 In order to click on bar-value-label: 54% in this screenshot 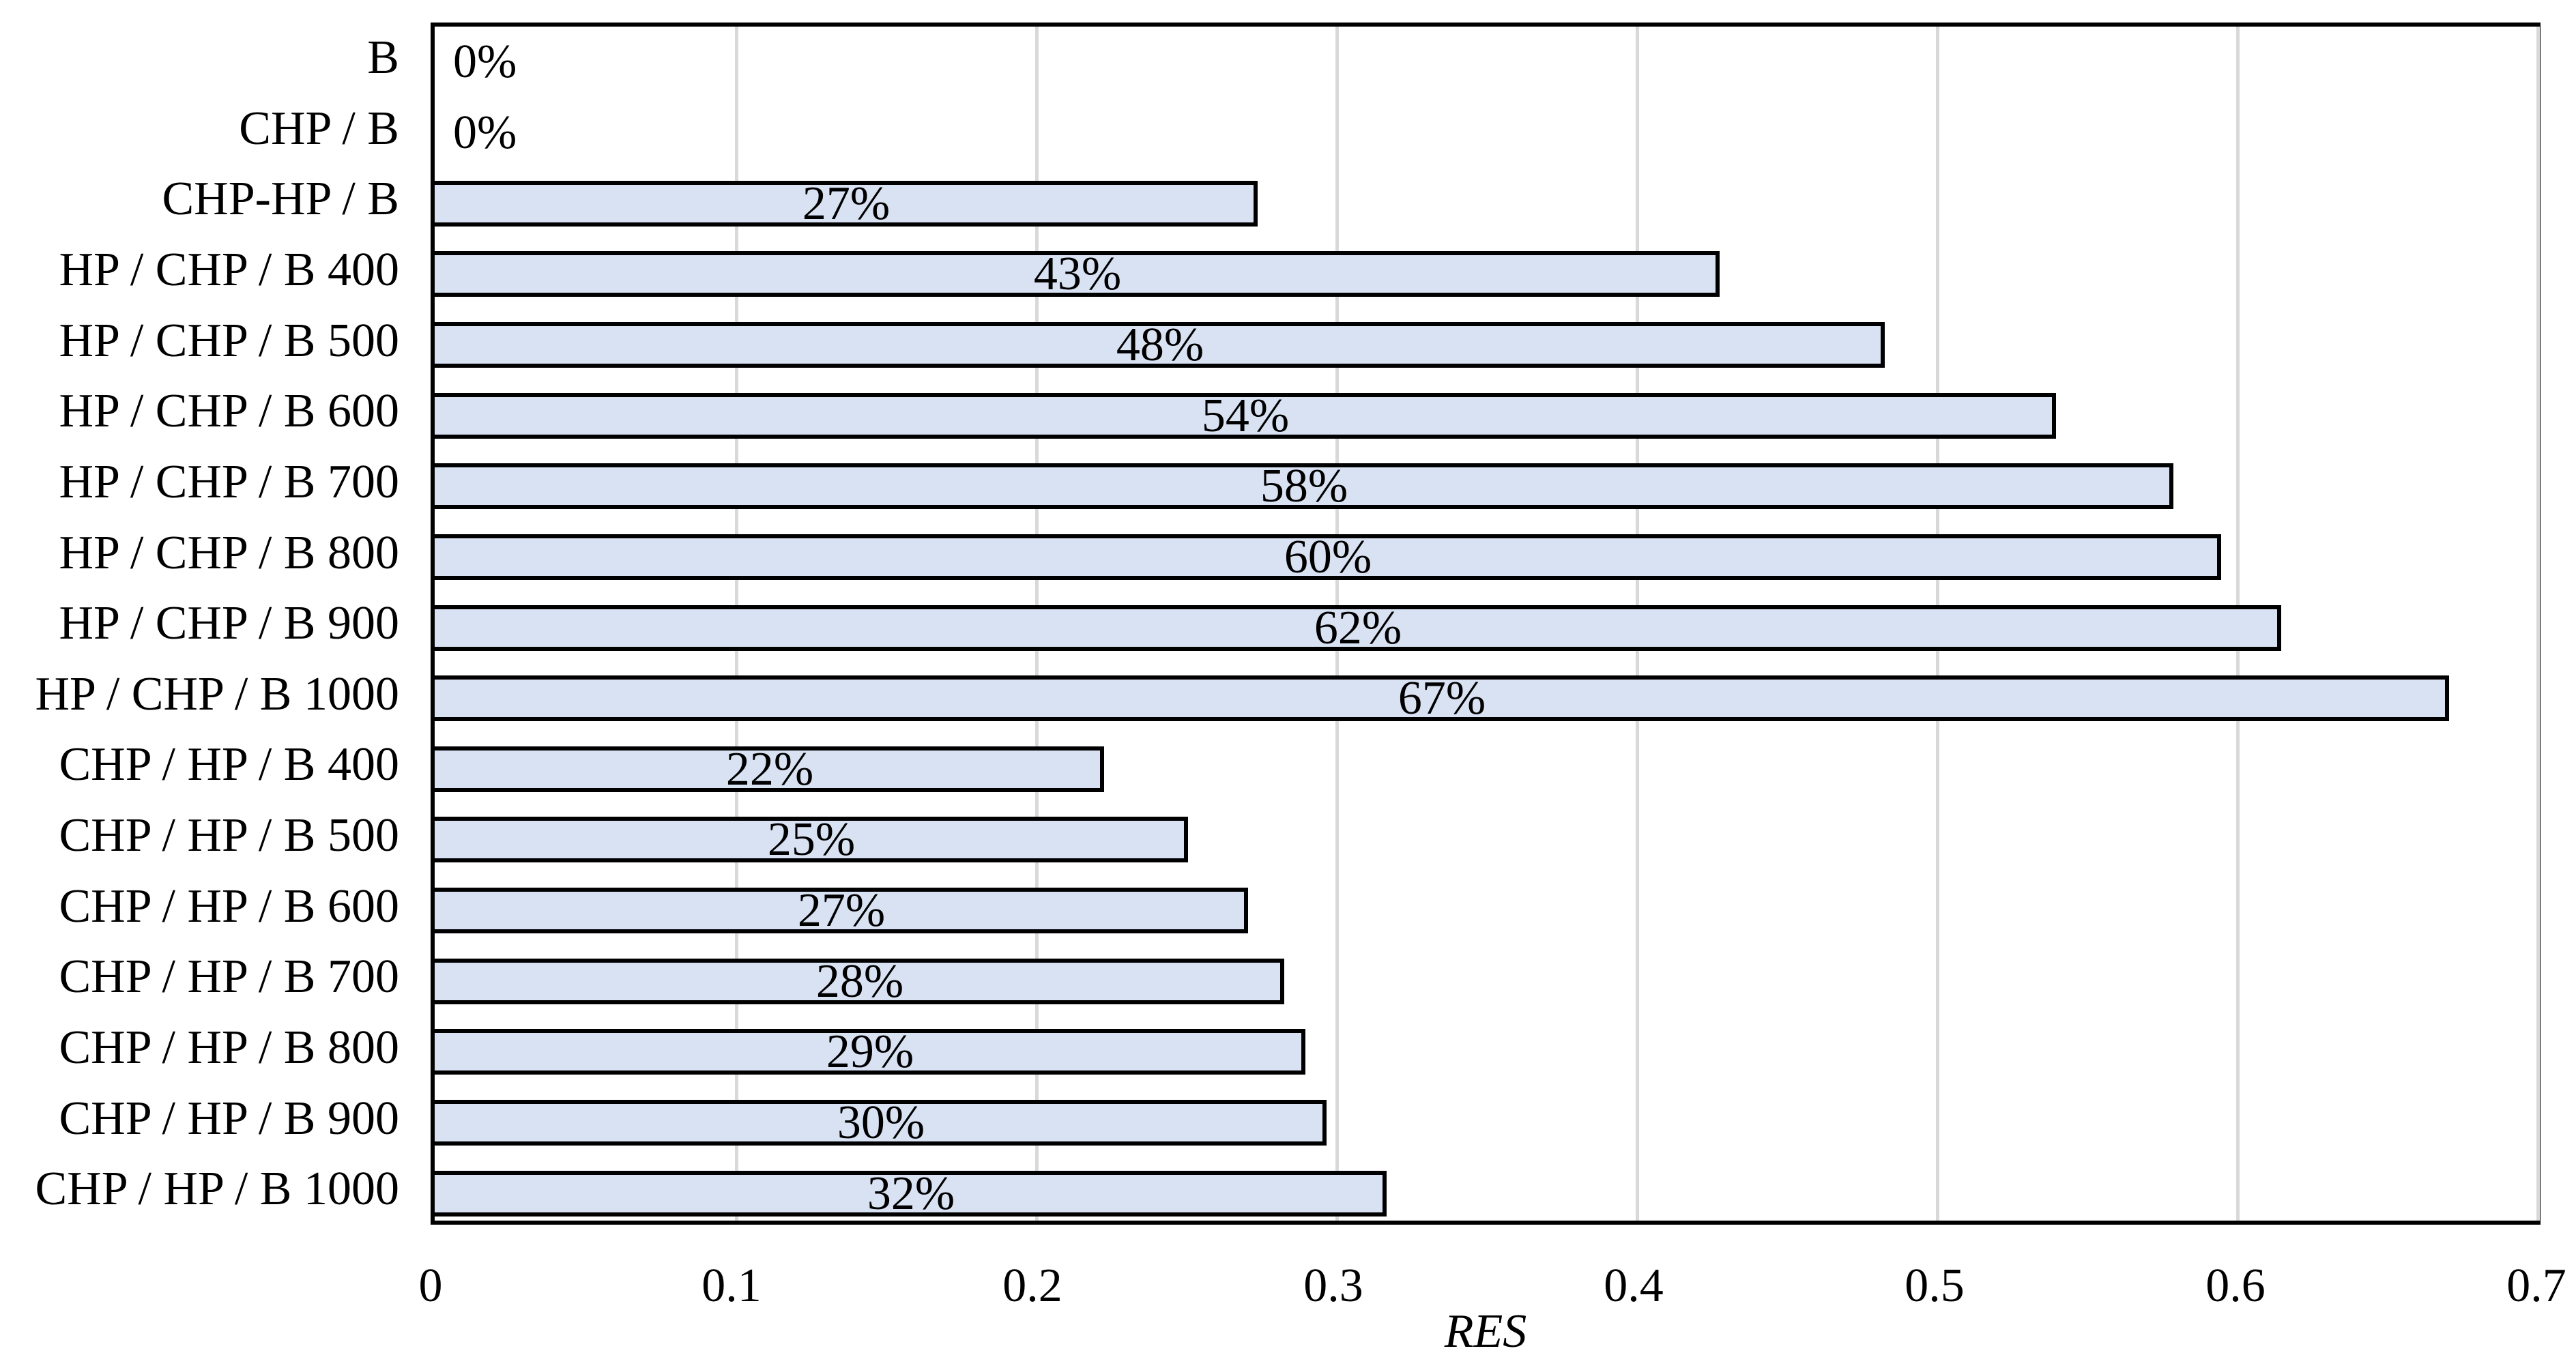, I will do `click(1245, 416)`.